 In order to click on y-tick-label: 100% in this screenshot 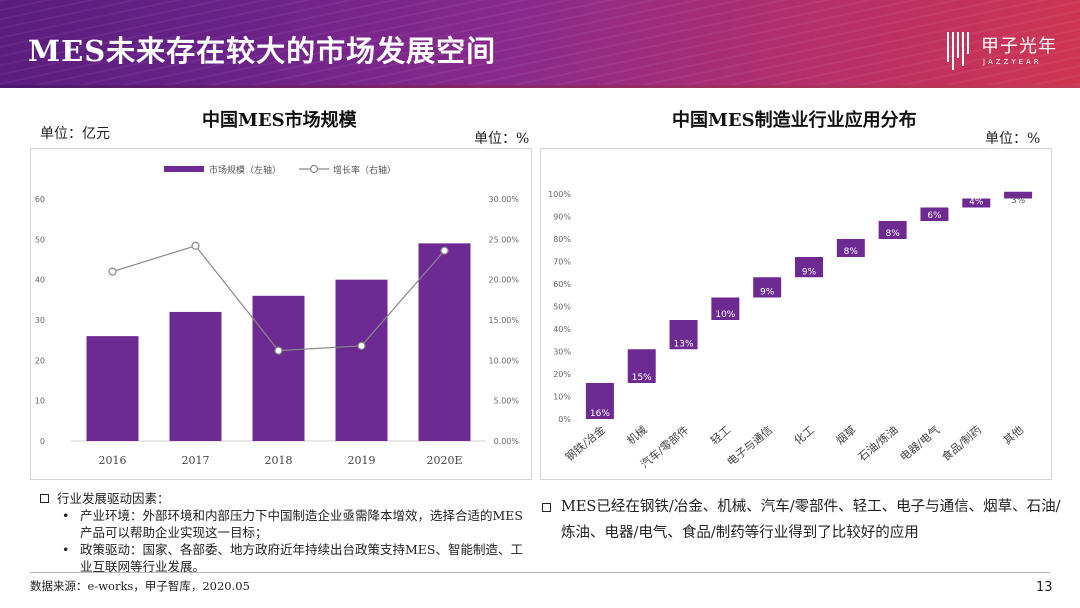, I will do `click(559, 194)`.